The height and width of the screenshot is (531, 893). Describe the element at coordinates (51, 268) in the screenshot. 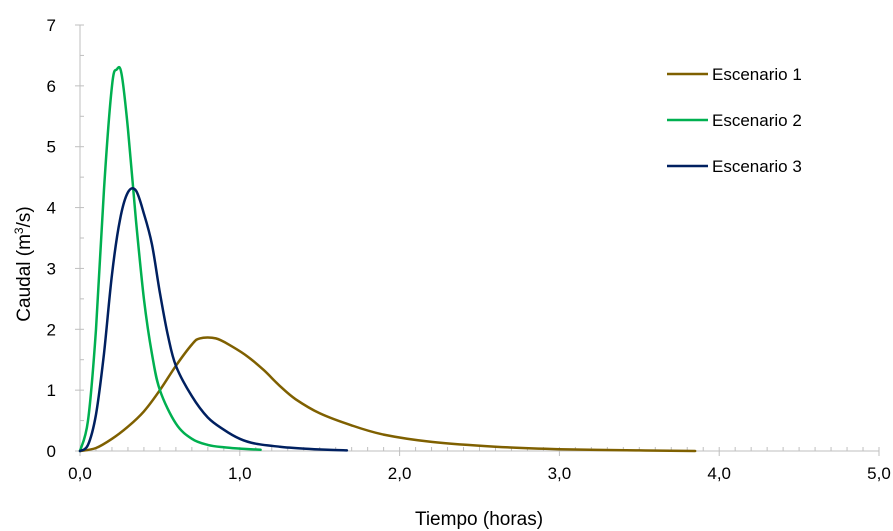

I see `y-tick-label: 3` at that location.